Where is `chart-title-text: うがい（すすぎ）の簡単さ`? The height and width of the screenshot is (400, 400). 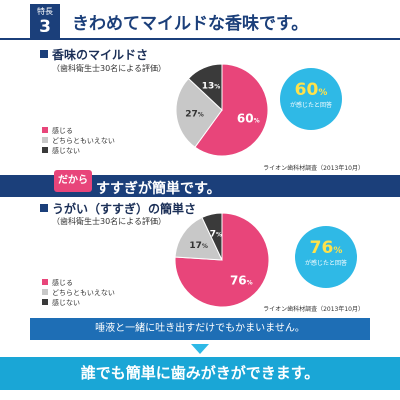 chart-title-text: うがい（すすぎ）の簡単さ is located at coordinates (124, 209).